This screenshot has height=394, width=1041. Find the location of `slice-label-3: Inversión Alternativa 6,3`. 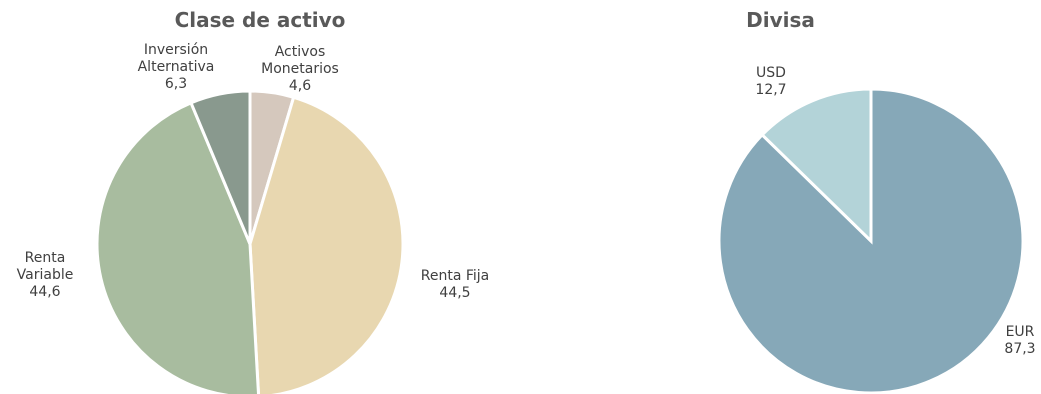

slice-label-3: Inversión Alternativa 6,3 is located at coordinates (176, 67).